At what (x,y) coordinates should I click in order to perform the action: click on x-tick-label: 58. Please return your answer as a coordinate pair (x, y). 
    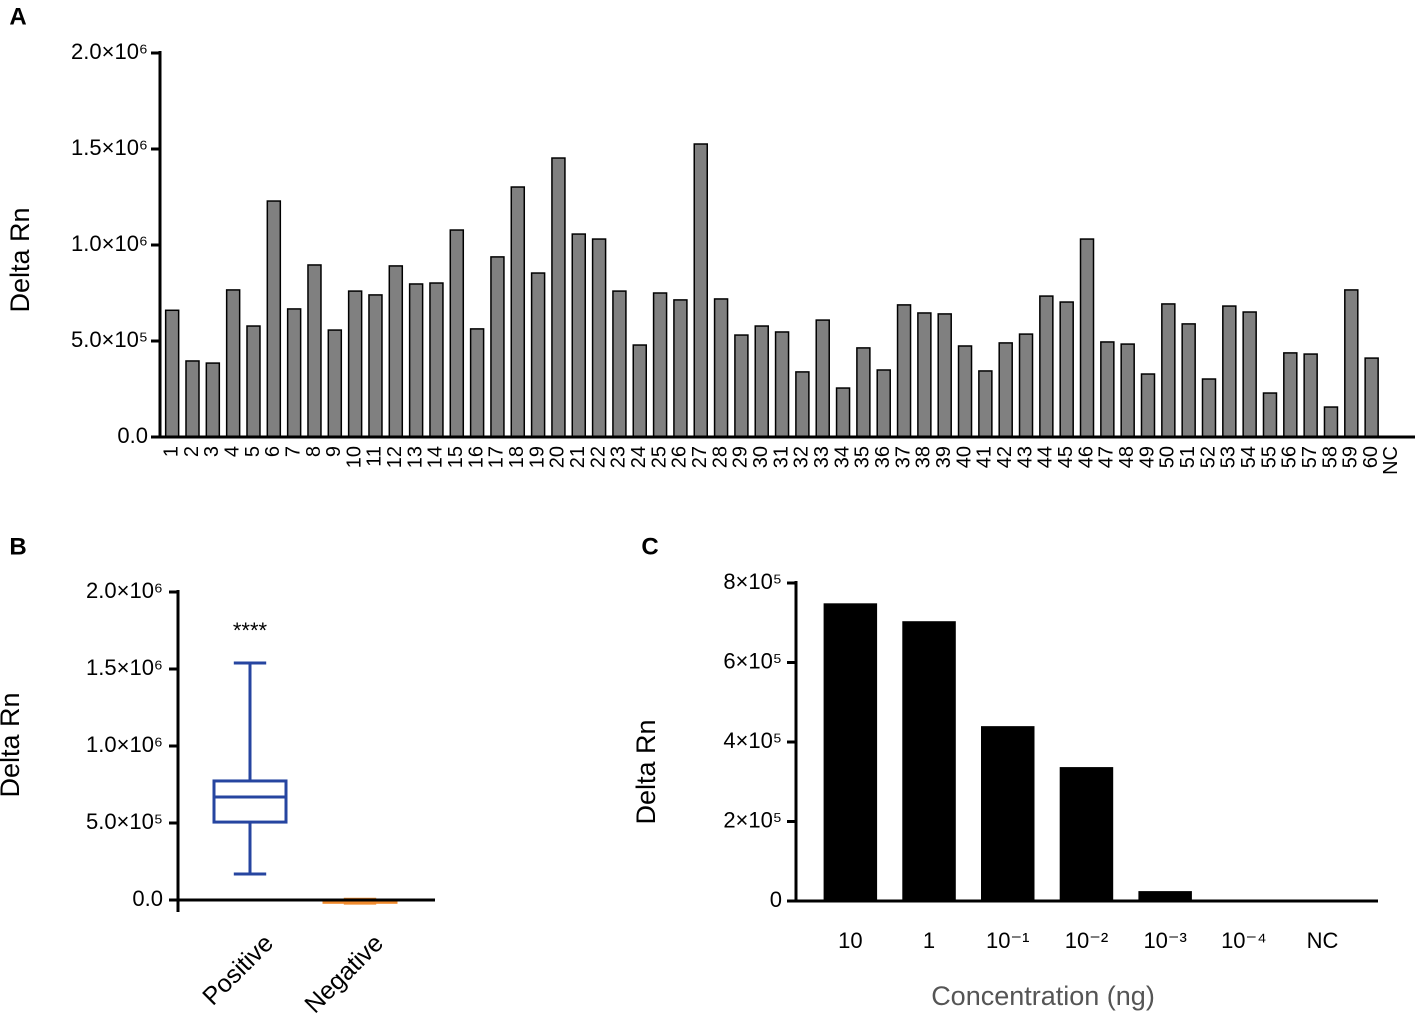
    Looking at the image, I should click on (1330, 457).